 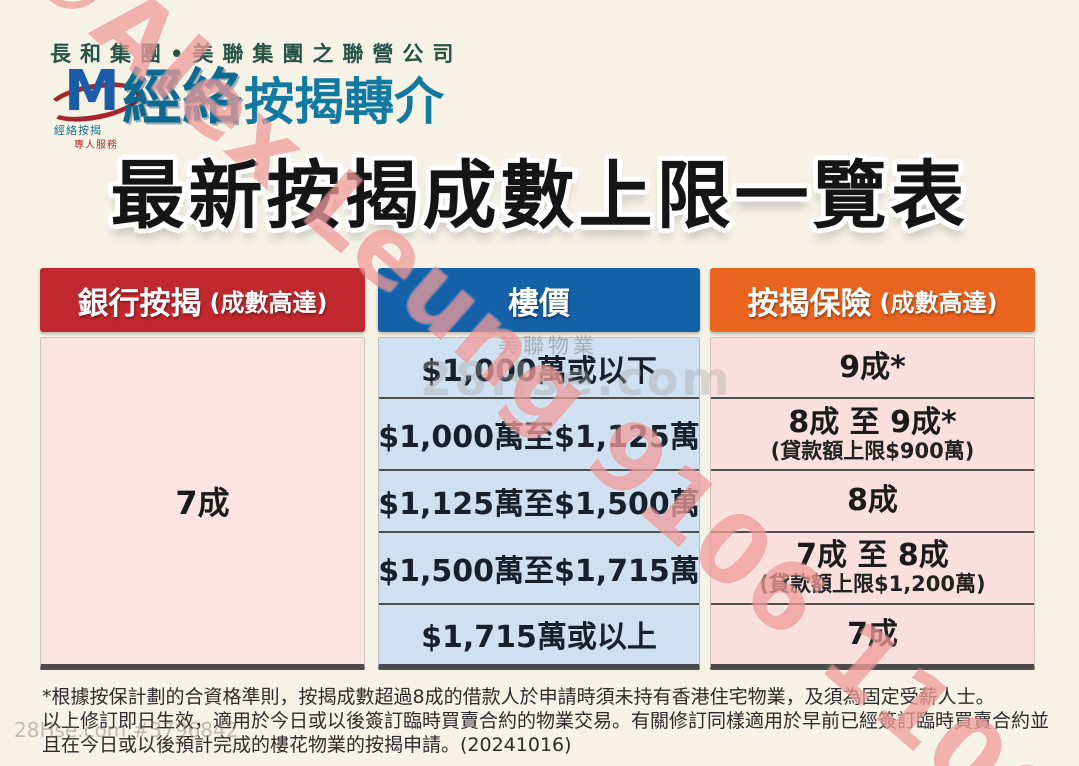 I want to click on mreferral-logo: M 經絡按揭 專人服務, so click(x=102, y=107).